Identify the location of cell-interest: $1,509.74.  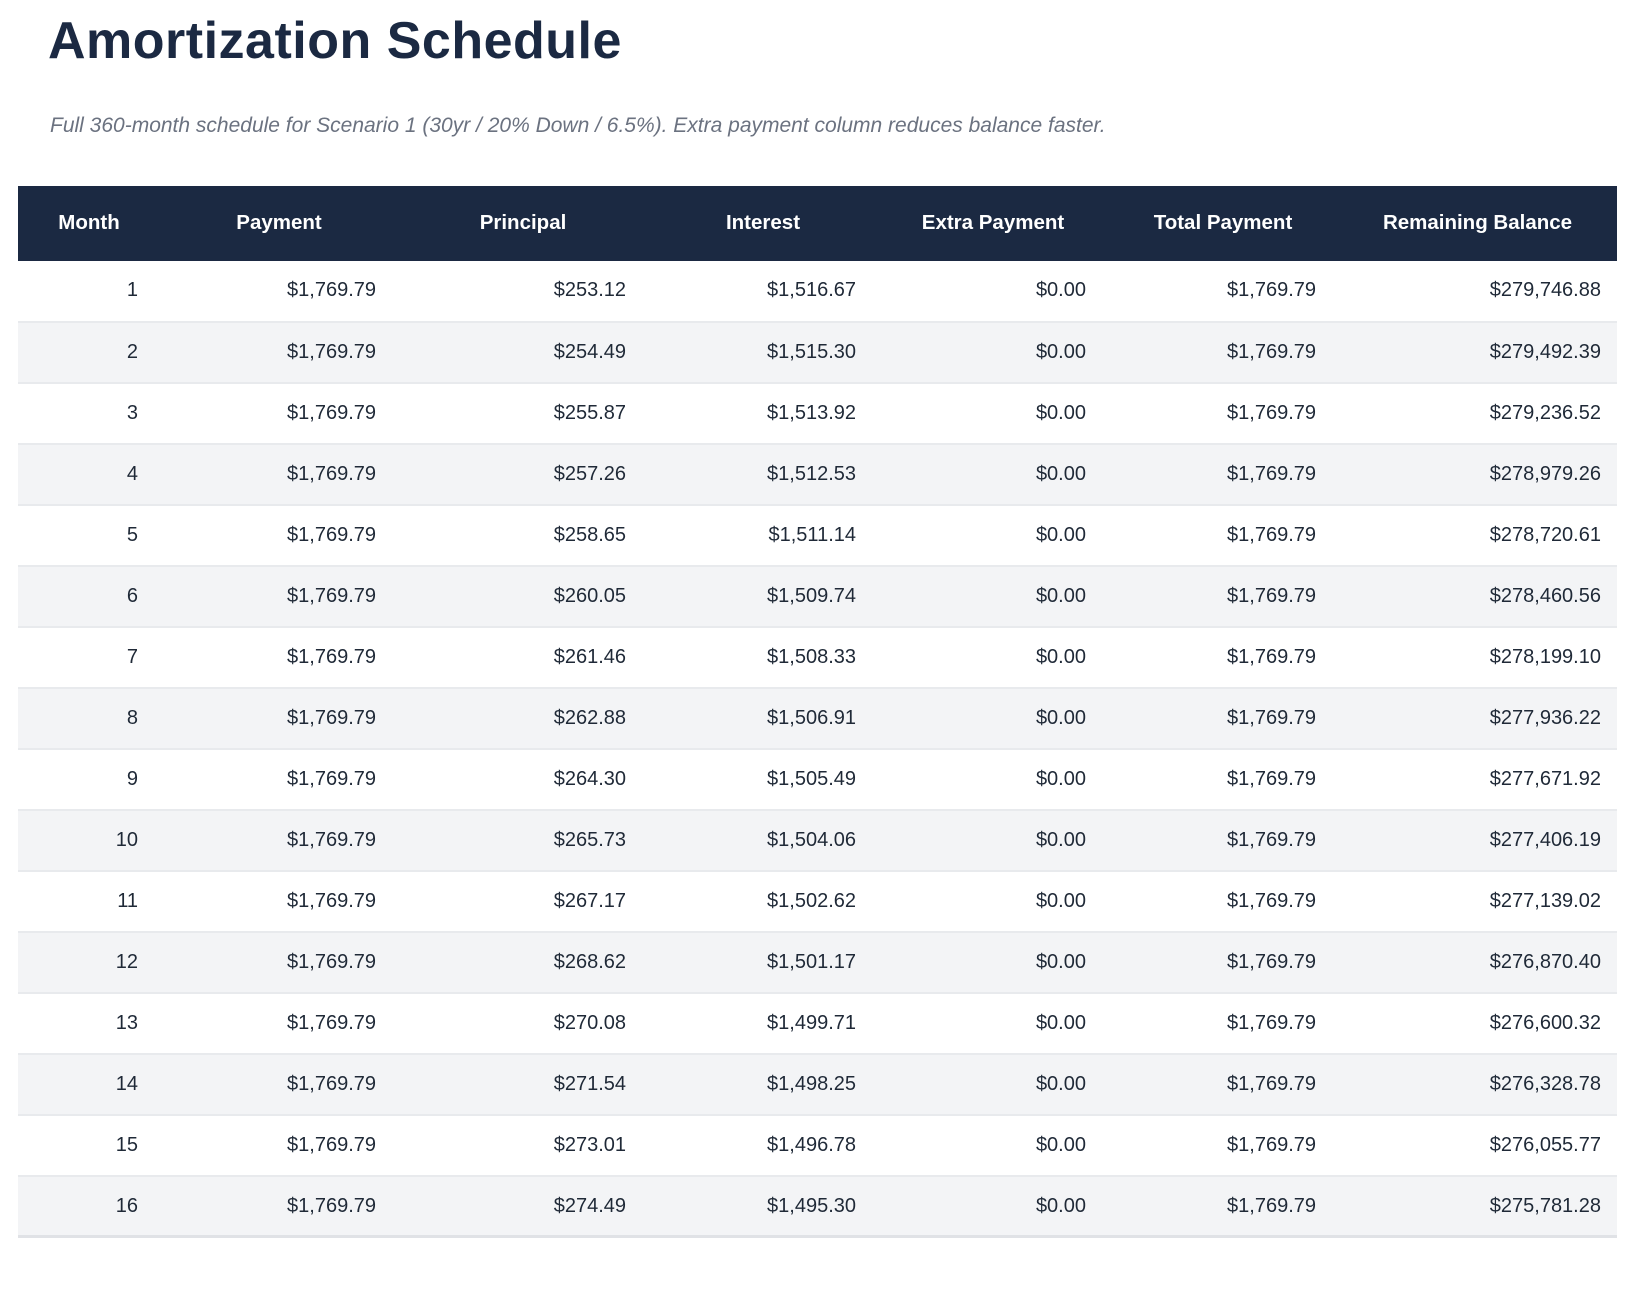
(811, 595).